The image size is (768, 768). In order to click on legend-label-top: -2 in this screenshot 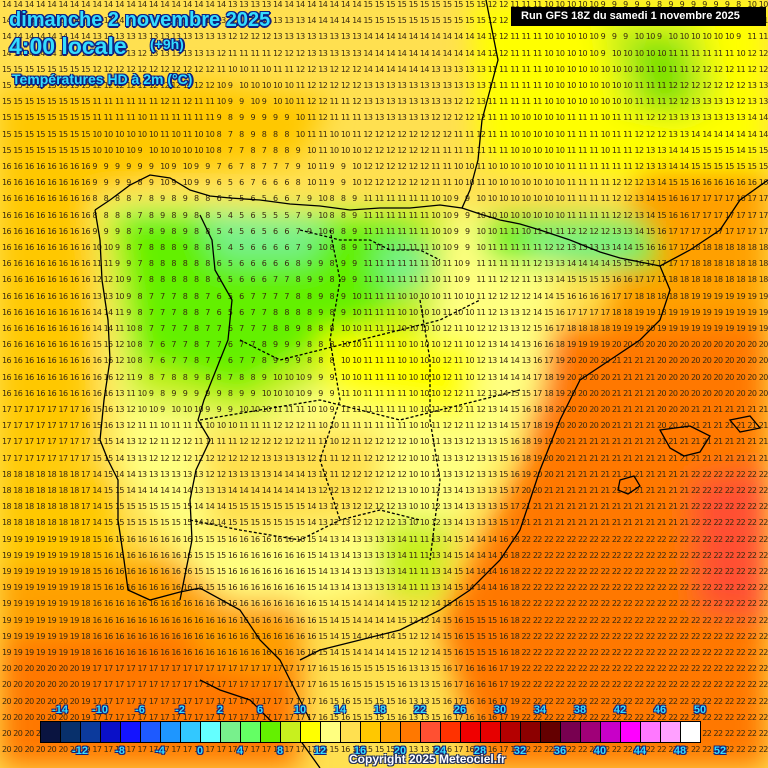, I will do `click(180, 710)`.